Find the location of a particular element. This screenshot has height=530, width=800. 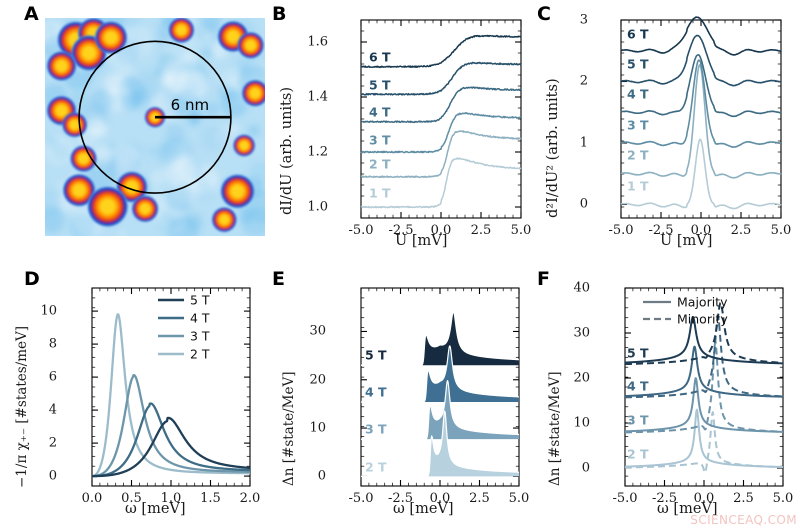

minority-4T is located at coordinates (704, 357).